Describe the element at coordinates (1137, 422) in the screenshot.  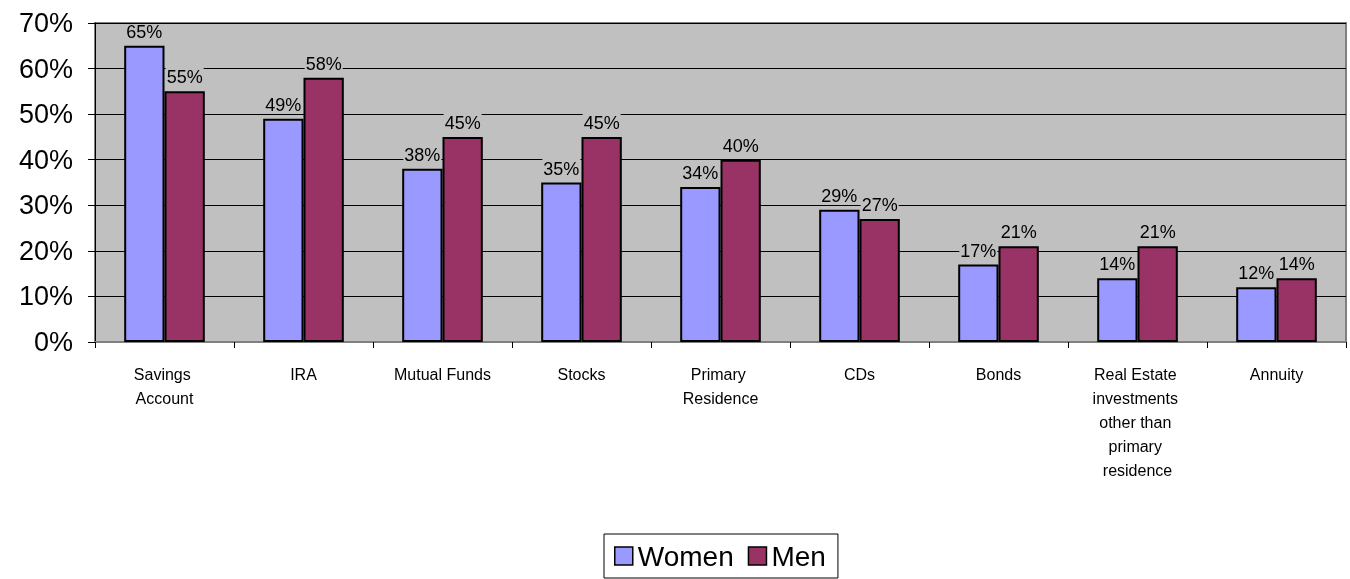
I see `x-tick-label: Real Estate investments other than primary residence` at that location.